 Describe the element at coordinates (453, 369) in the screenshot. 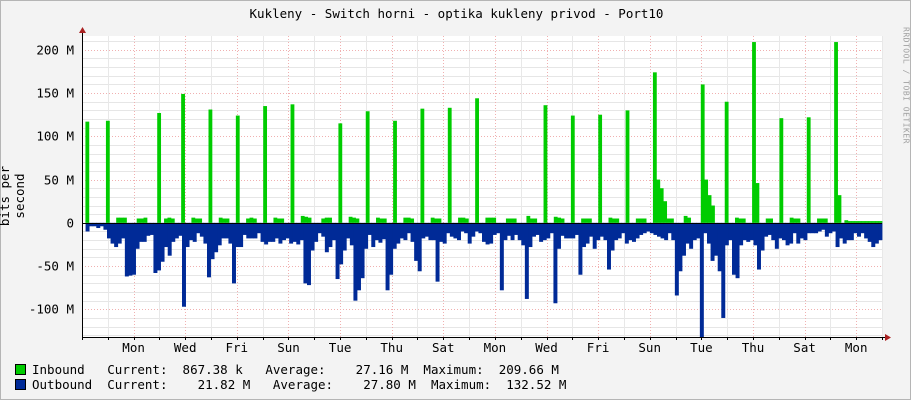

I see `legend-maximum-label: Maximum:` at that location.